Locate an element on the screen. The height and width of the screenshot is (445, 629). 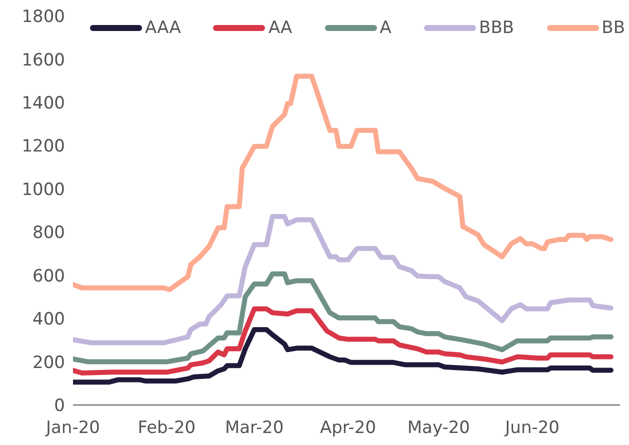
x-tick-label: Mar-20 is located at coordinates (254, 428).